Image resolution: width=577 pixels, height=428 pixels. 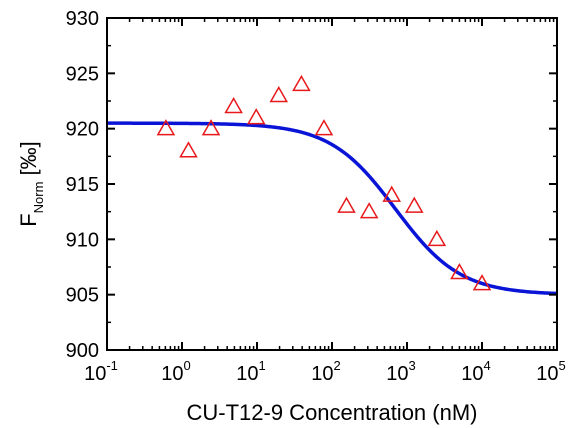 What do you see at coordinates (82, 19) in the screenshot?
I see `y-tick-label: 930` at bounding box center [82, 19].